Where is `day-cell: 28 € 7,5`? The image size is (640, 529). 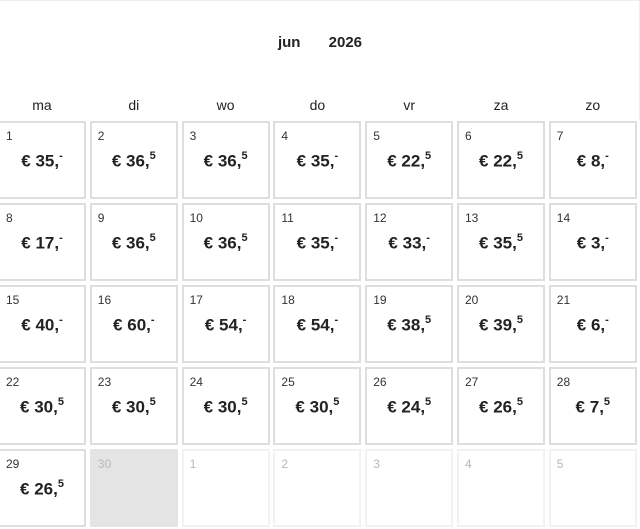
day-cell: 28 € 7,5 is located at coordinates (592, 406).